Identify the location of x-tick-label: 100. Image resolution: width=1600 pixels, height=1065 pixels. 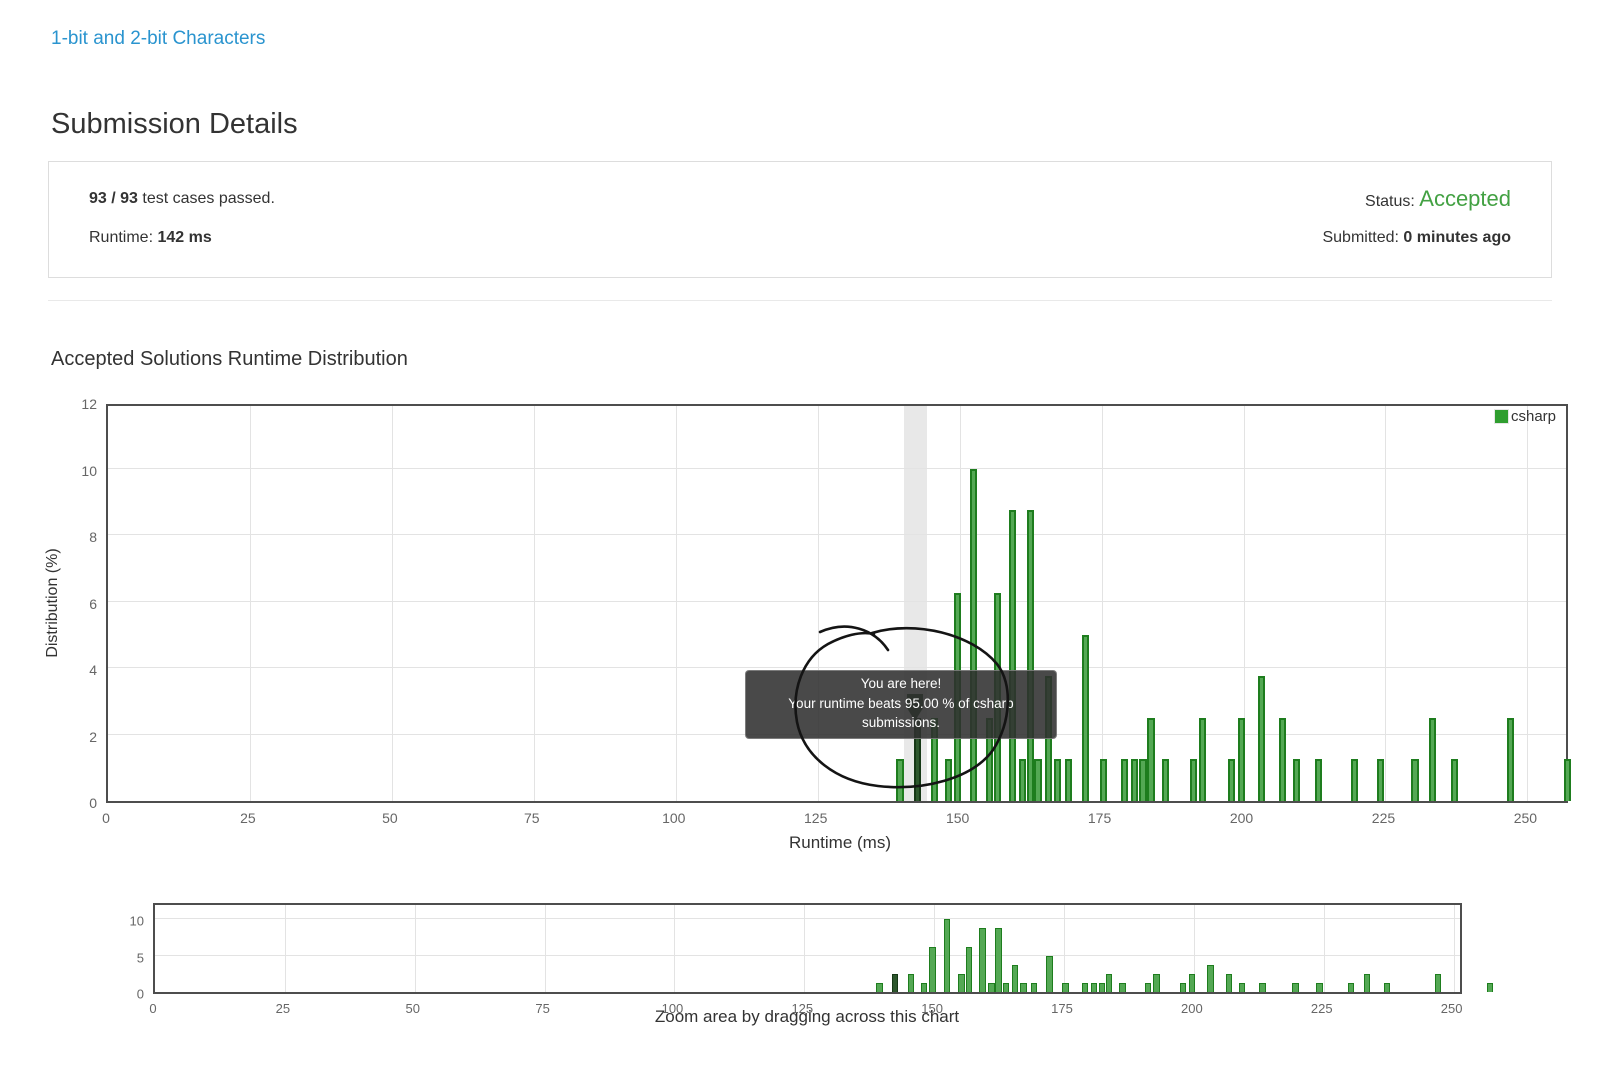
(674, 818).